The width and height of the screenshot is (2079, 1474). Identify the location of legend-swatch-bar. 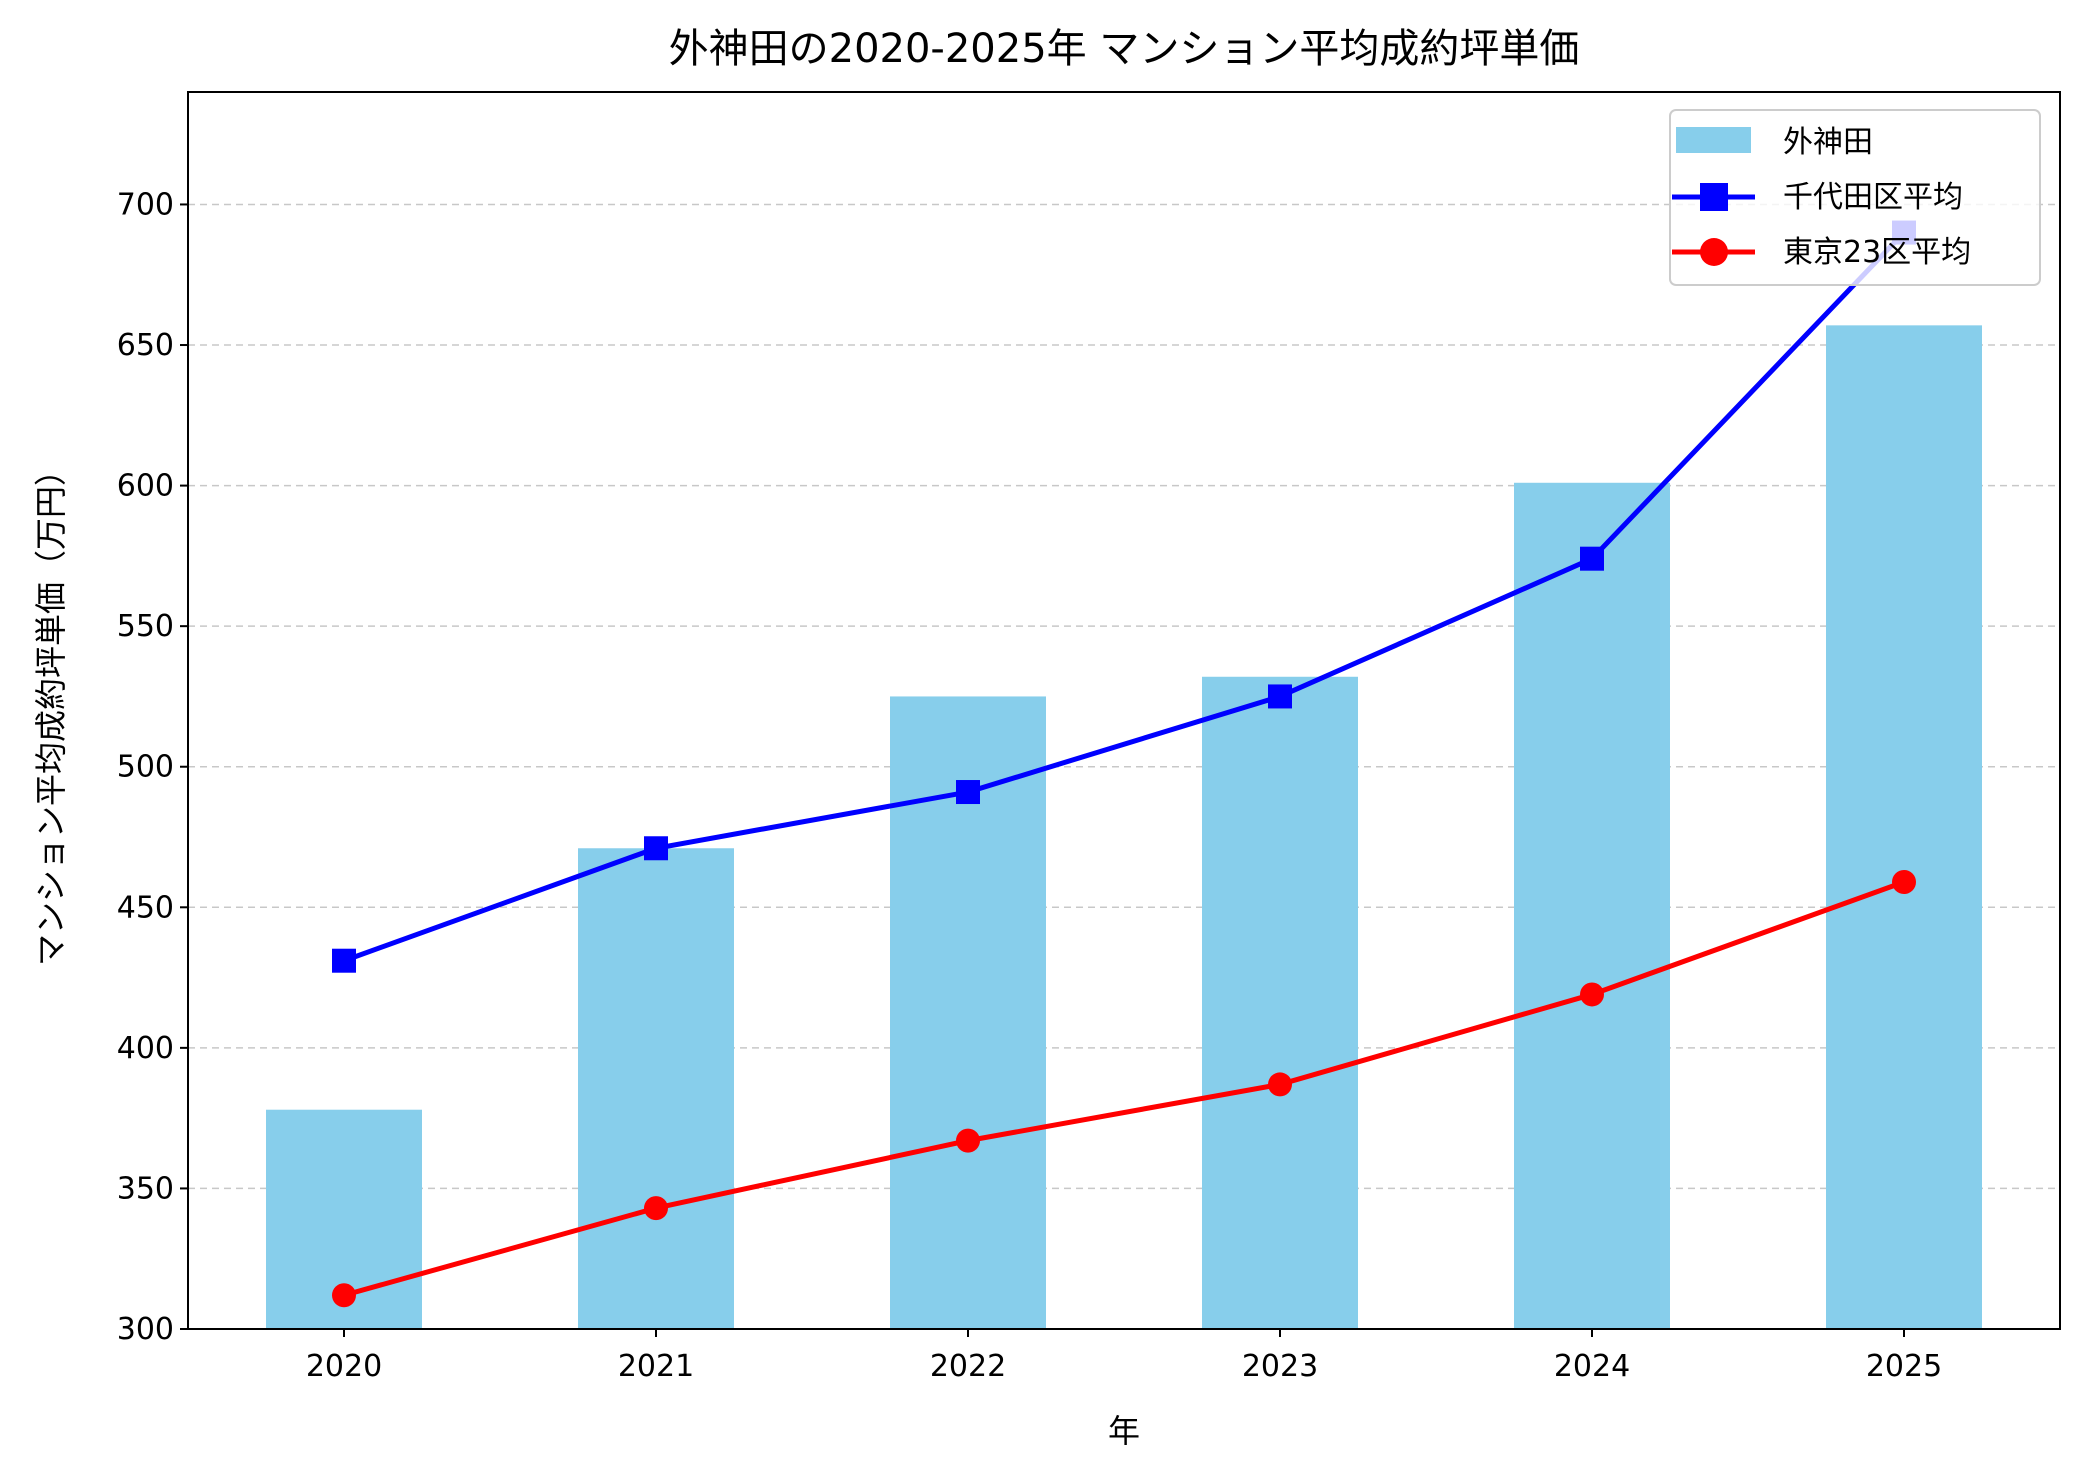
(1713, 140).